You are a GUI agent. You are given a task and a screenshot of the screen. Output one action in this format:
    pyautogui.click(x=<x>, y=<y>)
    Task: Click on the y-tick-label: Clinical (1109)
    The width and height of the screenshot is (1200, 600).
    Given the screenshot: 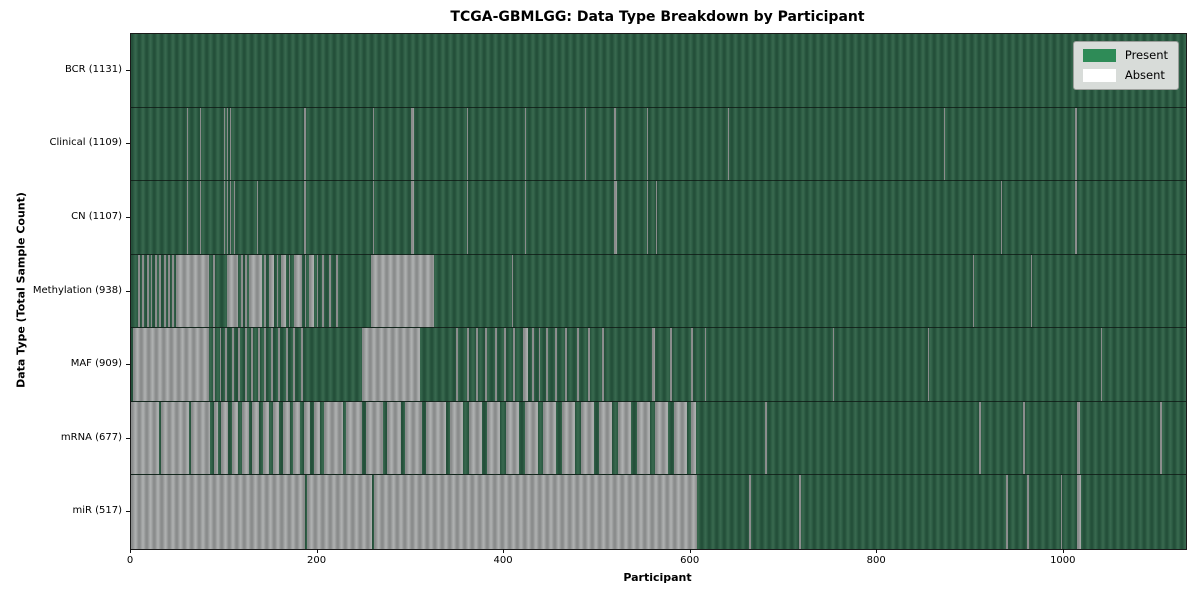 What is the action you would take?
    pyautogui.click(x=86, y=143)
    